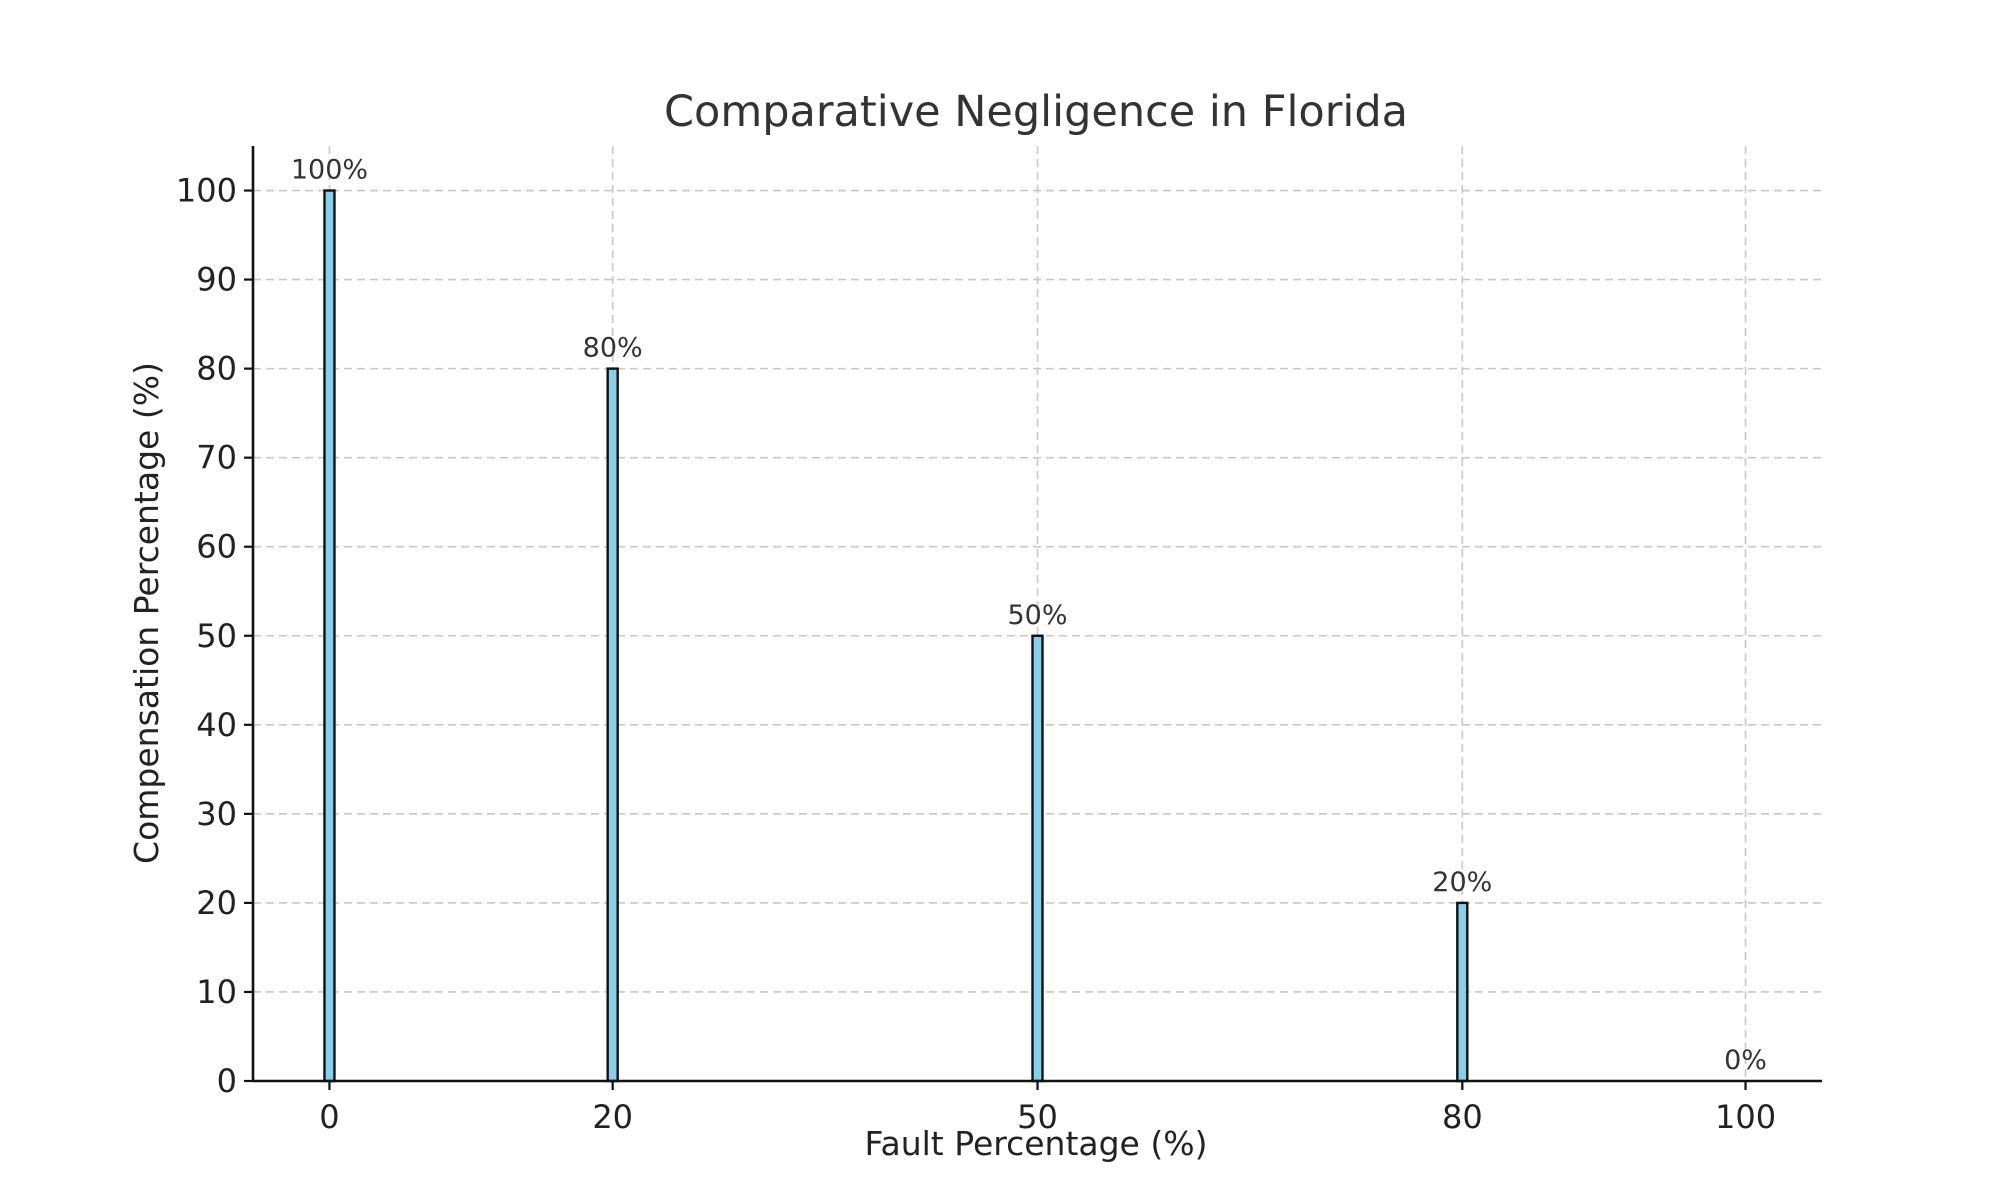 The width and height of the screenshot is (2000, 1204). What do you see at coordinates (216, 636) in the screenshot?
I see `y-tick-label: 50` at bounding box center [216, 636].